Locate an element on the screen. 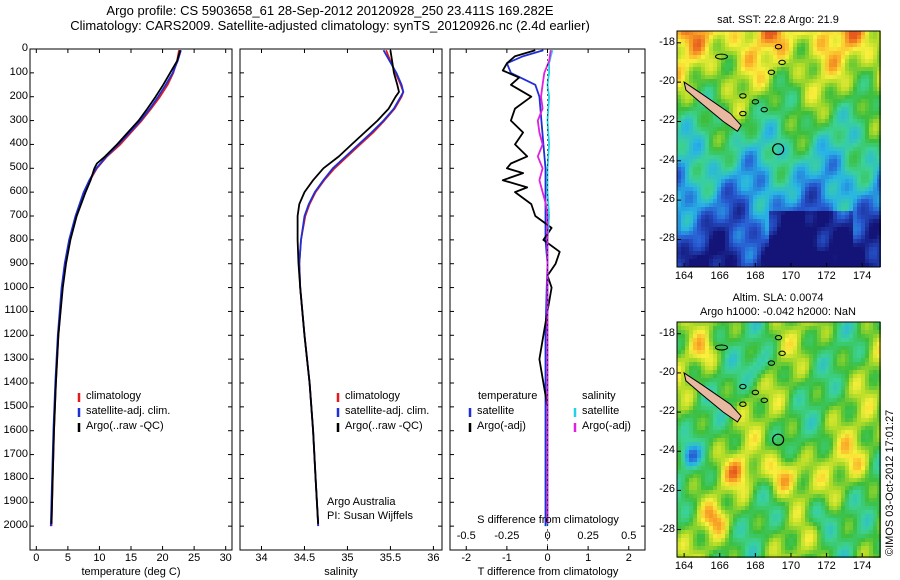 The width and height of the screenshot is (900, 580). sst-map-frame is located at coordinates (778, 149).